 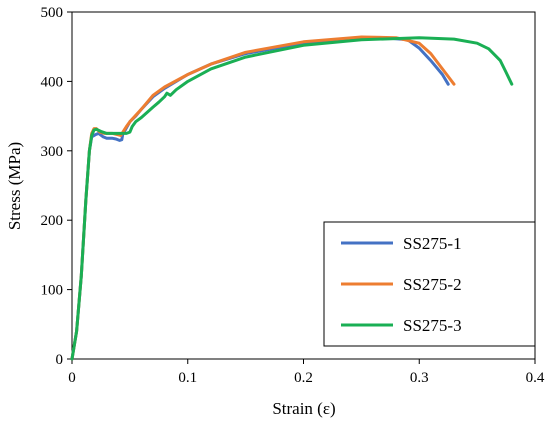 What do you see at coordinates (52, 291) in the screenshot?
I see `y-tick-label: 100` at bounding box center [52, 291].